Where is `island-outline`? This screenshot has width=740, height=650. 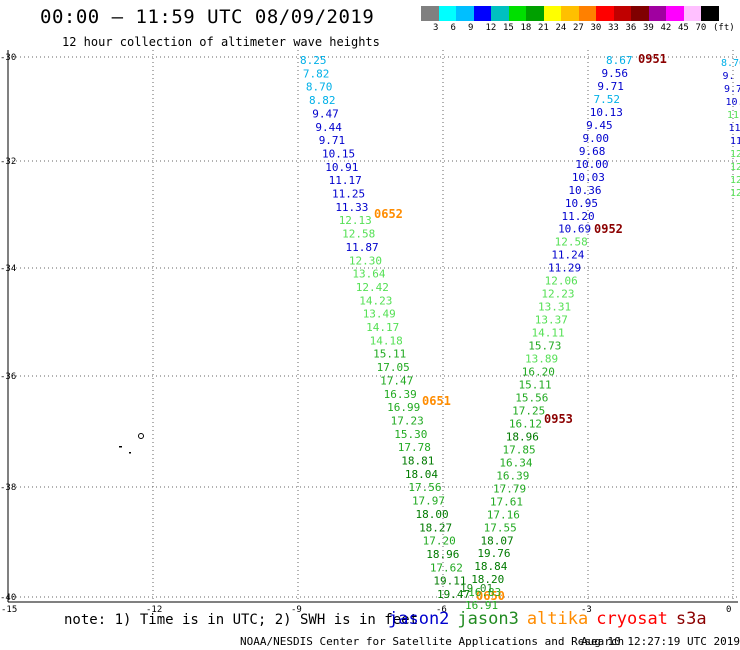 island-outline is located at coordinates (131, 443).